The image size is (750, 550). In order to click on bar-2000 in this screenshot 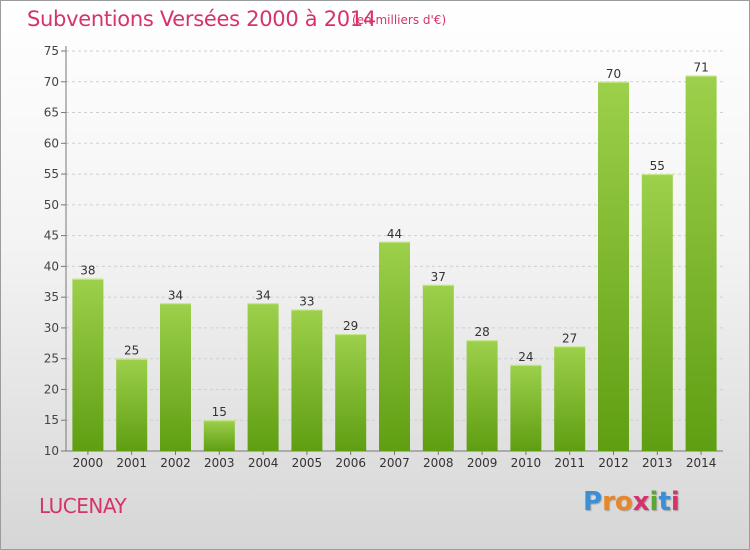, I will do `click(88, 364)`.